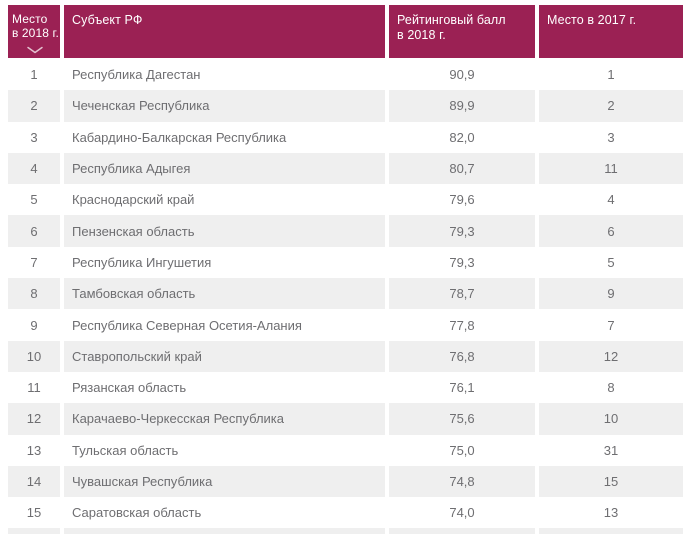 The width and height of the screenshot is (691, 534). I want to click on score-2018-cell: 80,7, so click(462, 168).